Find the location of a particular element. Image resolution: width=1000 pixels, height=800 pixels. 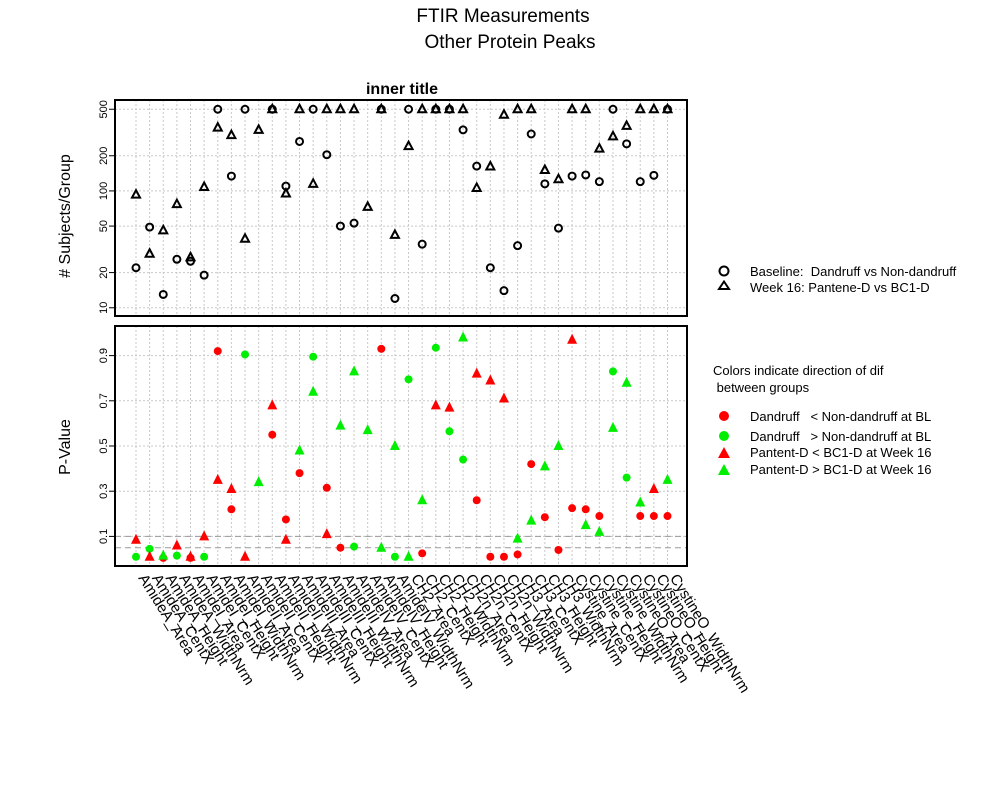

y-tick-label: 0.9 is located at coordinates (104, 355).